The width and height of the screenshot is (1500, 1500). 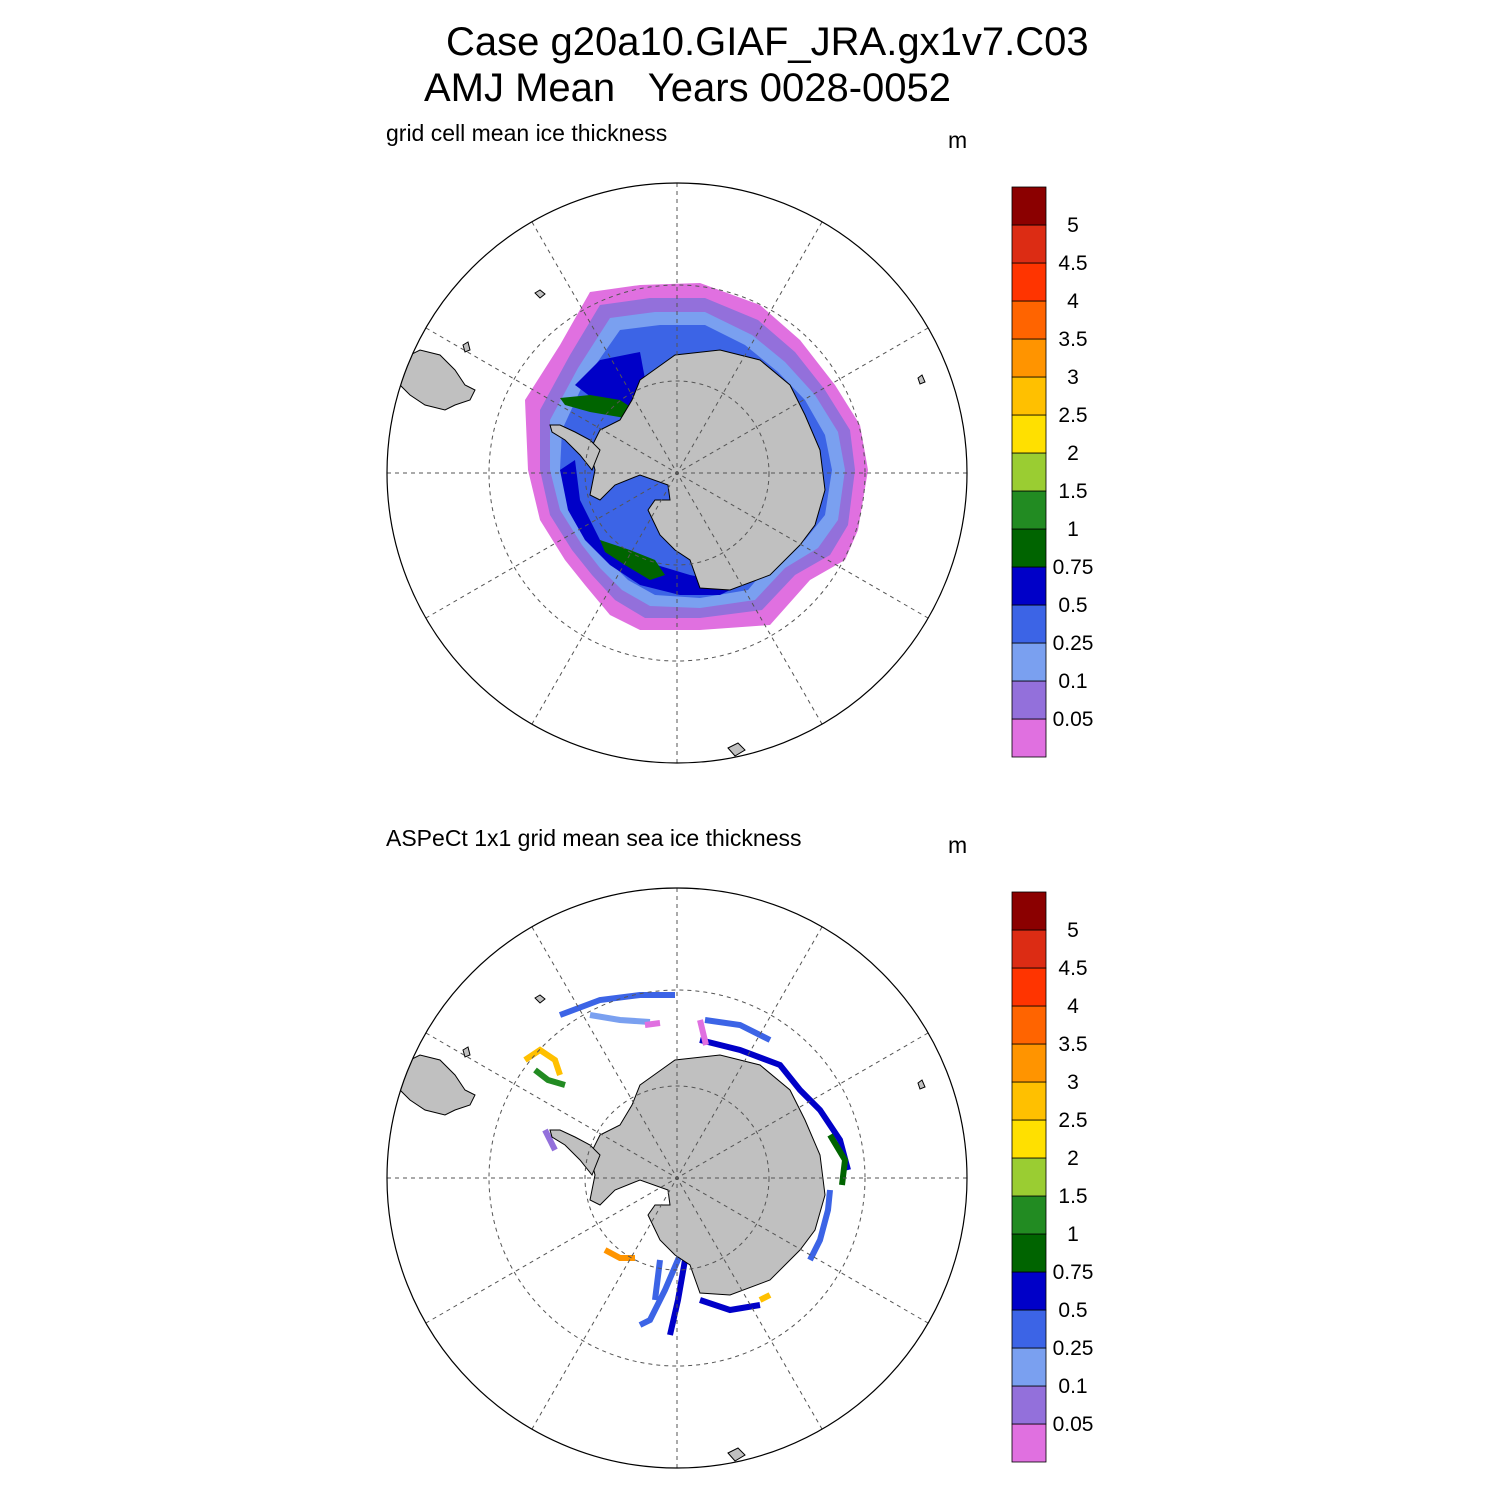 What do you see at coordinates (597, 406) in the screenshot?
I see `ice-band-1-weddell` at bounding box center [597, 406].